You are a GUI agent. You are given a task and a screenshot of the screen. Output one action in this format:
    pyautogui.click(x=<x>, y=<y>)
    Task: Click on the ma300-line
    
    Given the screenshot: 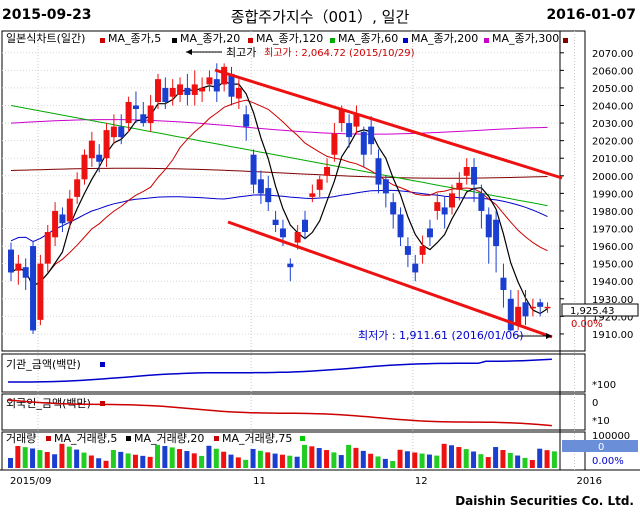 What is the action you would take?
    pyautogui.click(x=279, y=127)
    